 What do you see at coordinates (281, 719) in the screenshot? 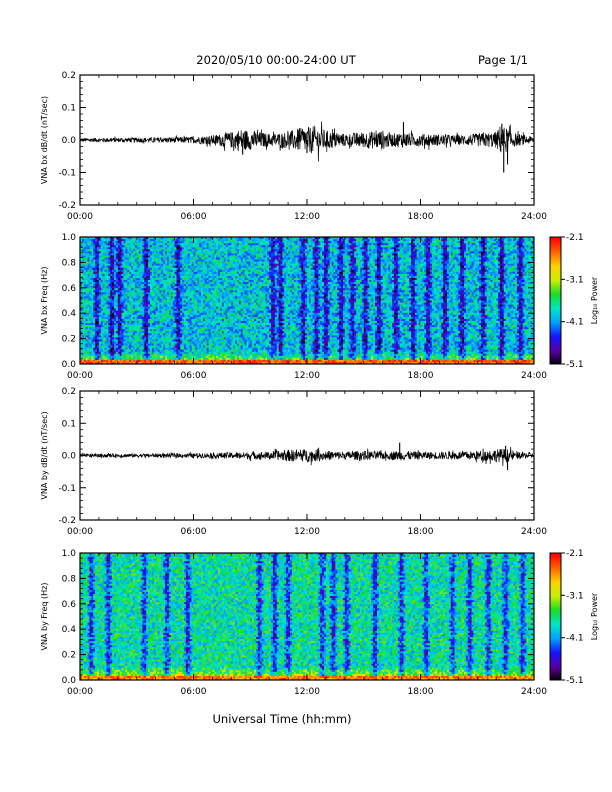
I see `x-axis-label: Universal Time (hh:mm)` at bounding box center [281, 719].